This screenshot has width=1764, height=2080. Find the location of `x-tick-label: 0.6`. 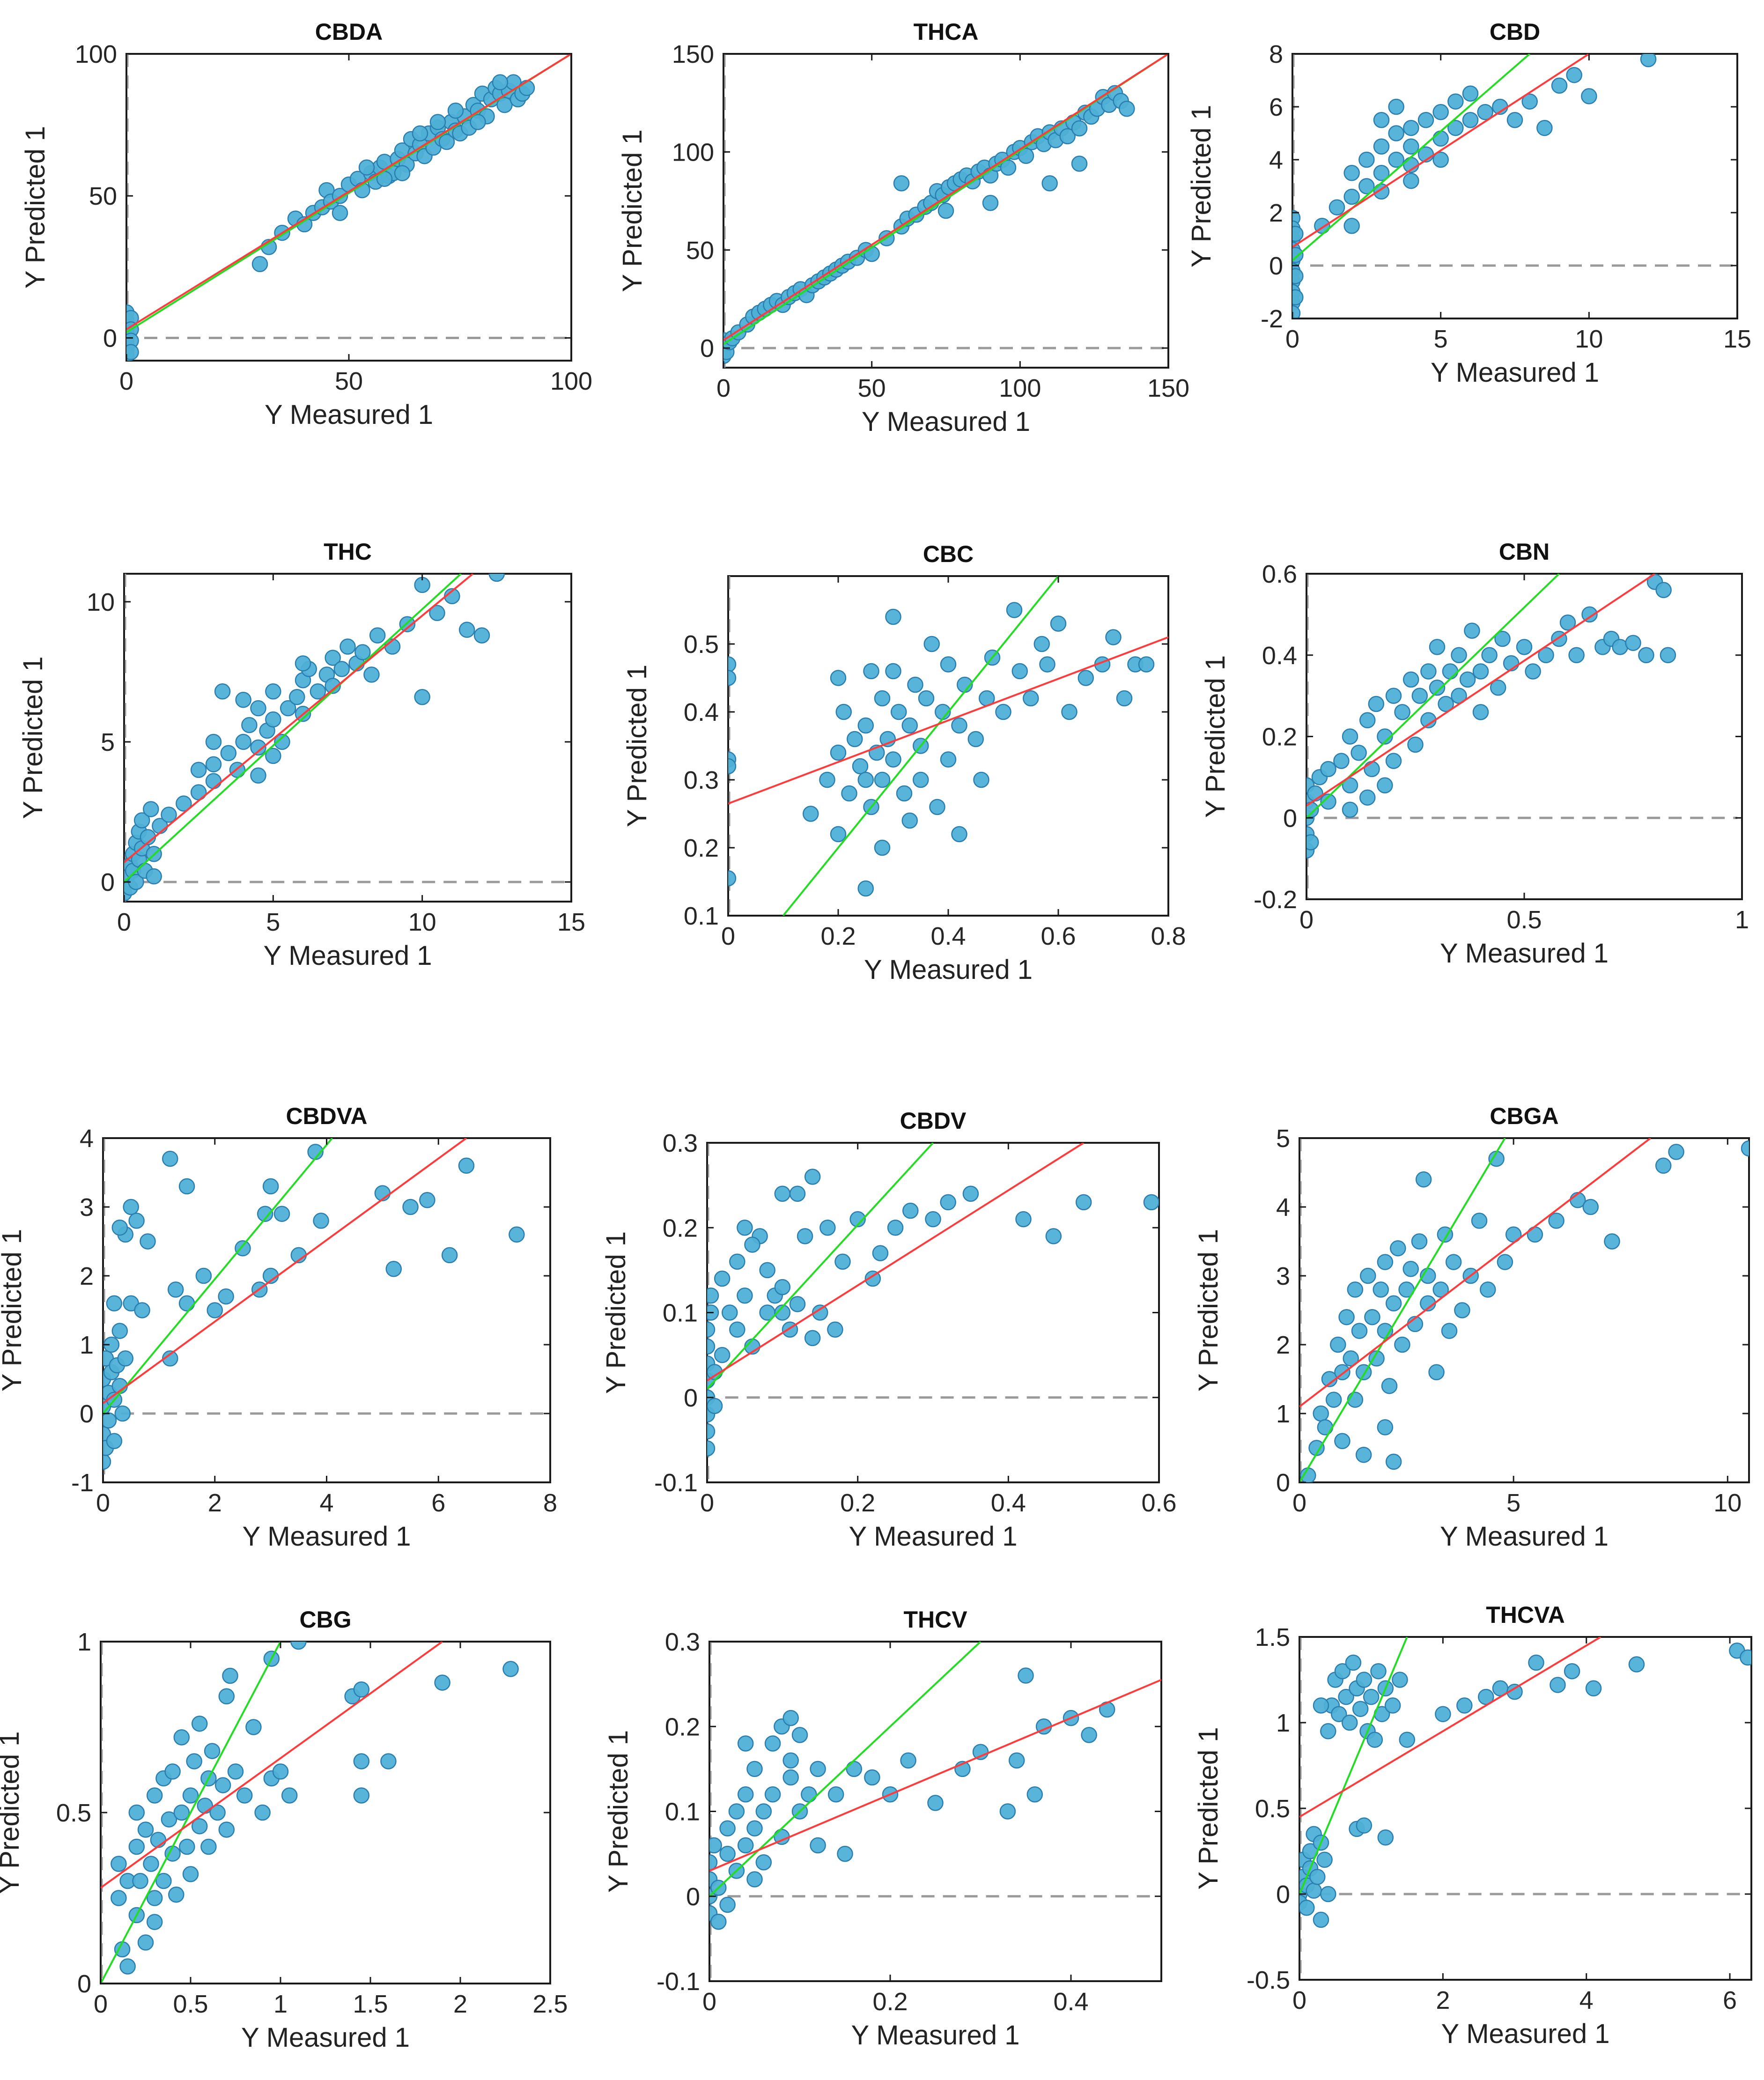

x-tick-label: 0.6 is located at coordinates (1158, 1503).